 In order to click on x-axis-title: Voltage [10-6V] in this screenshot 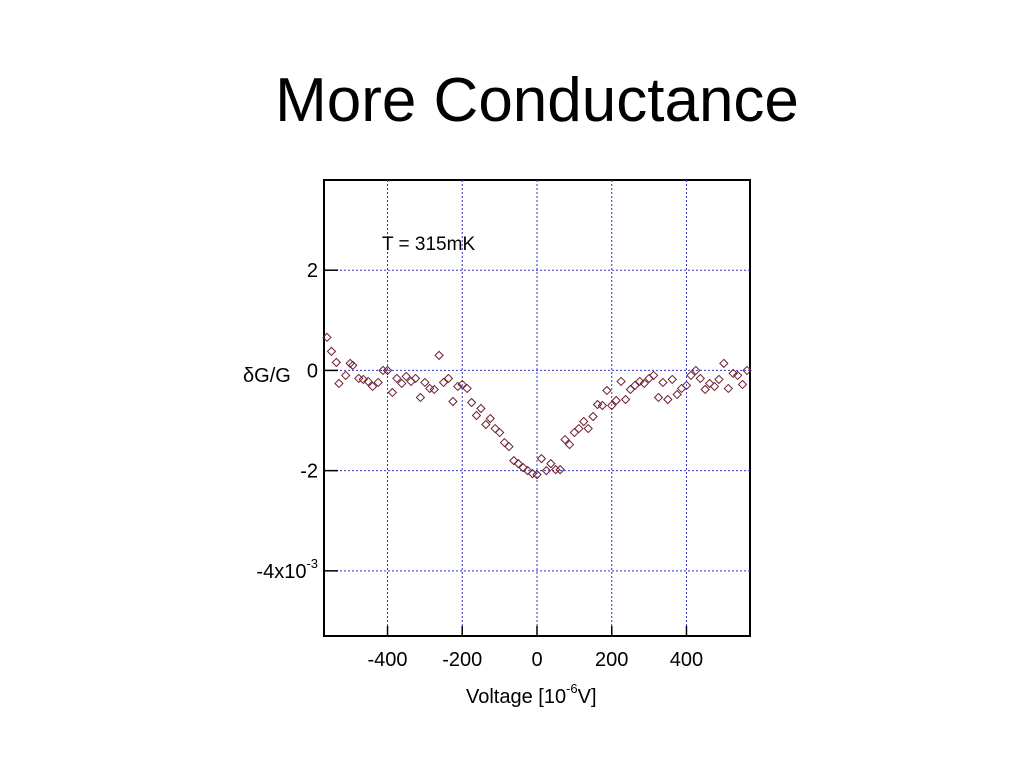, I will do `click(531, 694)`.